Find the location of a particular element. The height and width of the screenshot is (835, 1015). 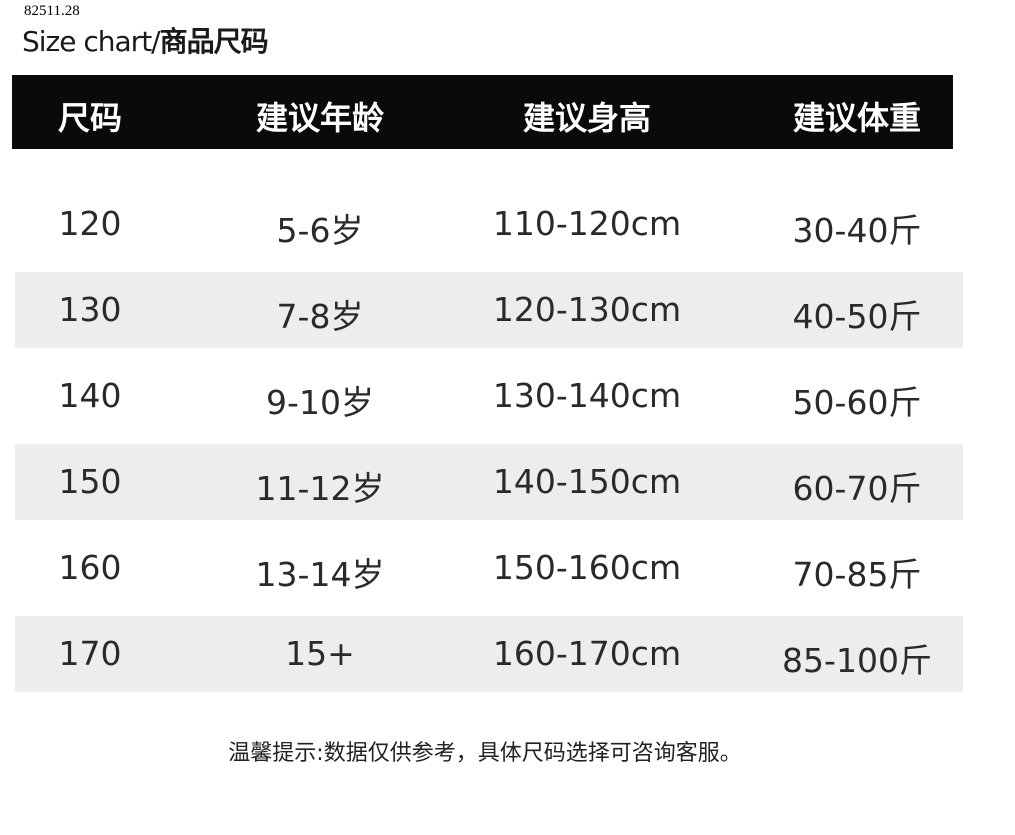

table-cell: 50-60斤 is located at coordinates (857, 402).